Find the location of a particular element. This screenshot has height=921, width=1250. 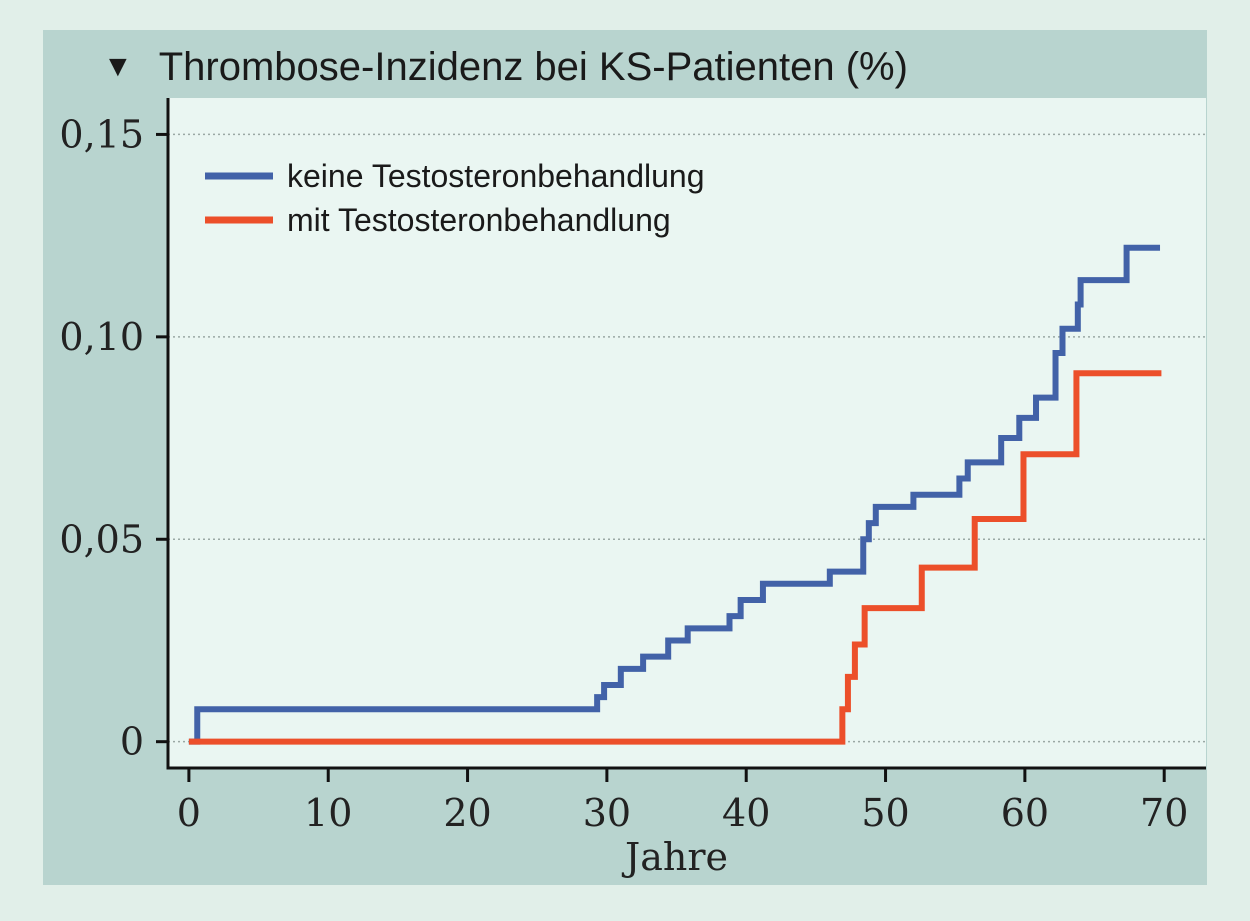

y-tick-label-3: 0,15 is located at coordinates (101, 134).